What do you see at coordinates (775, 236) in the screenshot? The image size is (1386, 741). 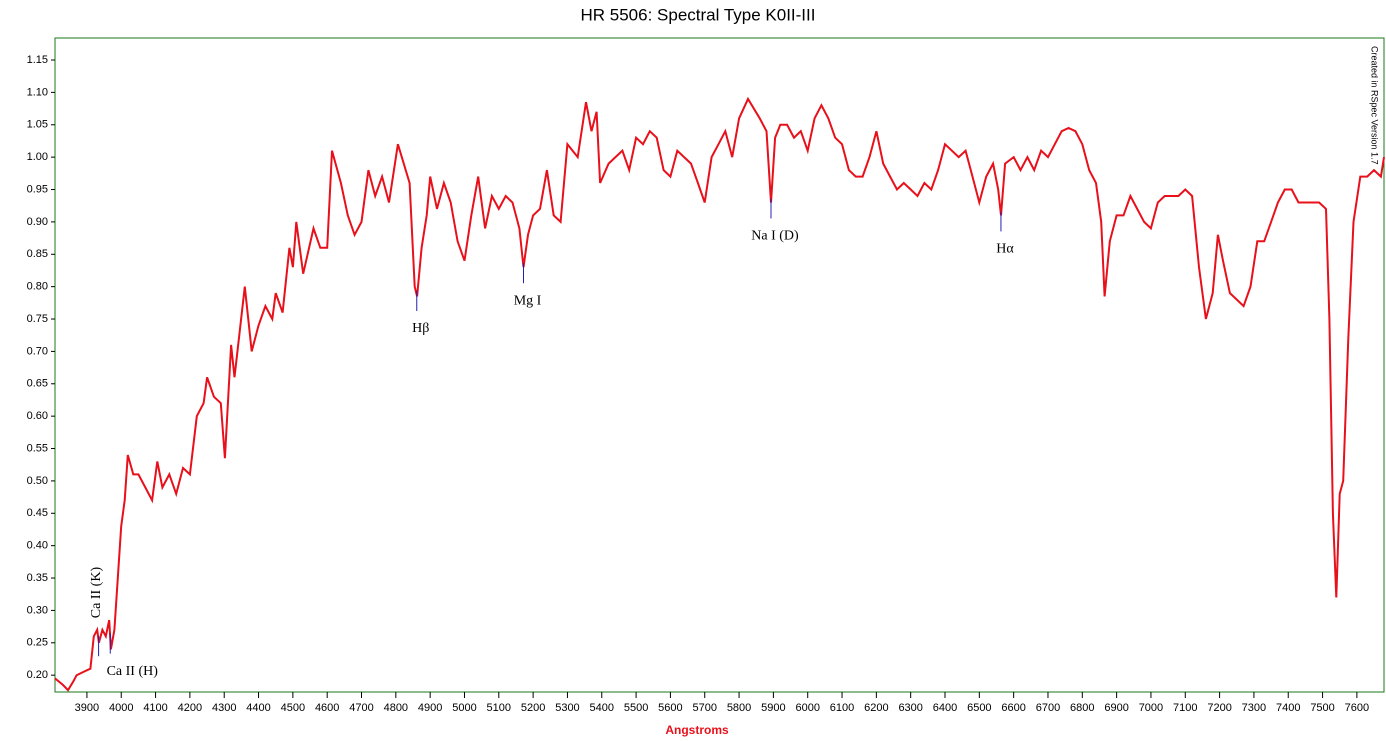 I see `annotation: Na I (D)` at bounding box center [775, 236].